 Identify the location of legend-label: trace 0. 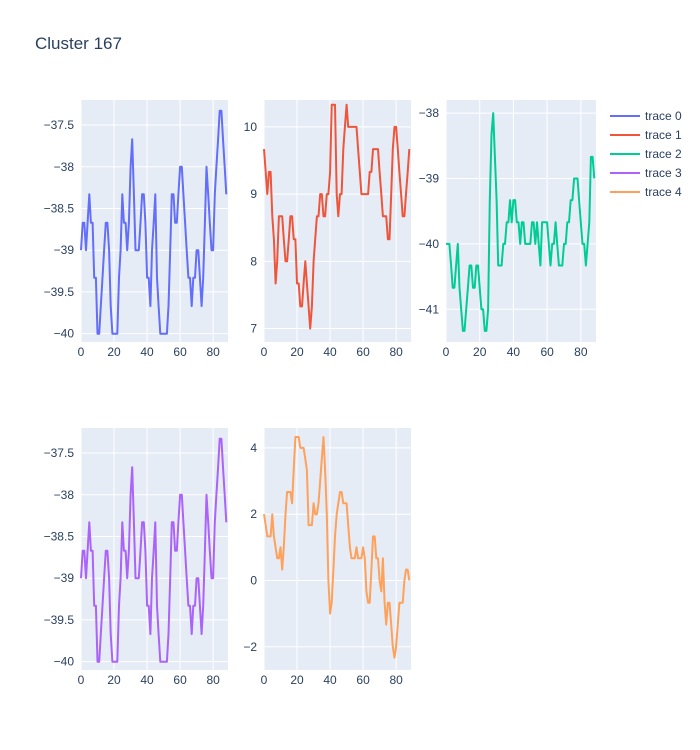
(663, 115).